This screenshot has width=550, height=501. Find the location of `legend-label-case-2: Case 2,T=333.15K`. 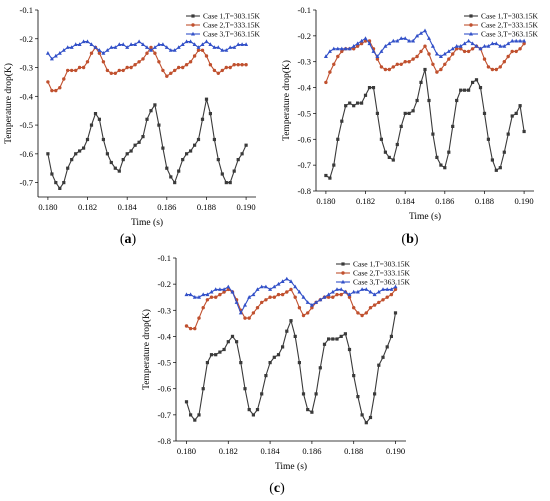

legend-label-case-2: Case 2,T=333.15K is located at coordinates (510, 25).